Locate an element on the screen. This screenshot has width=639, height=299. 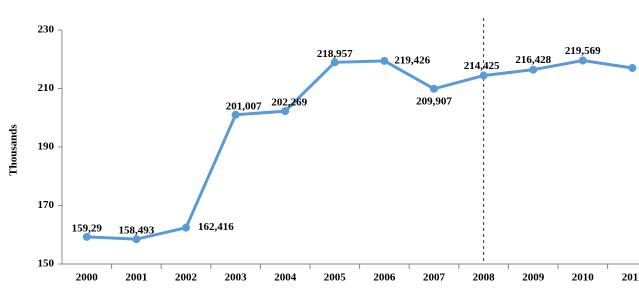
x-tick-label: 2006 is located at coordinates (384, 278).